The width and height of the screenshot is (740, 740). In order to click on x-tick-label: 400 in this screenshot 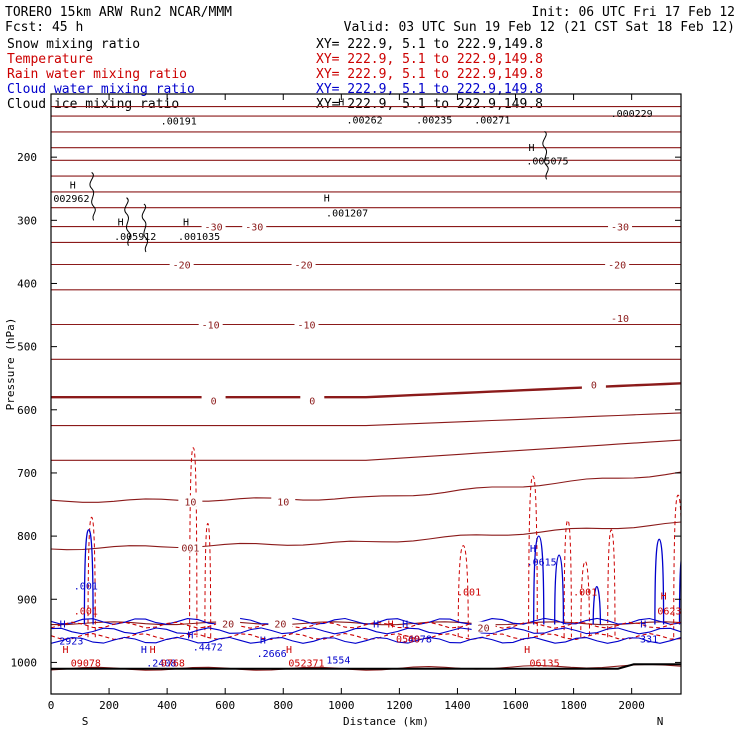, I will do `click(167, 705)`.